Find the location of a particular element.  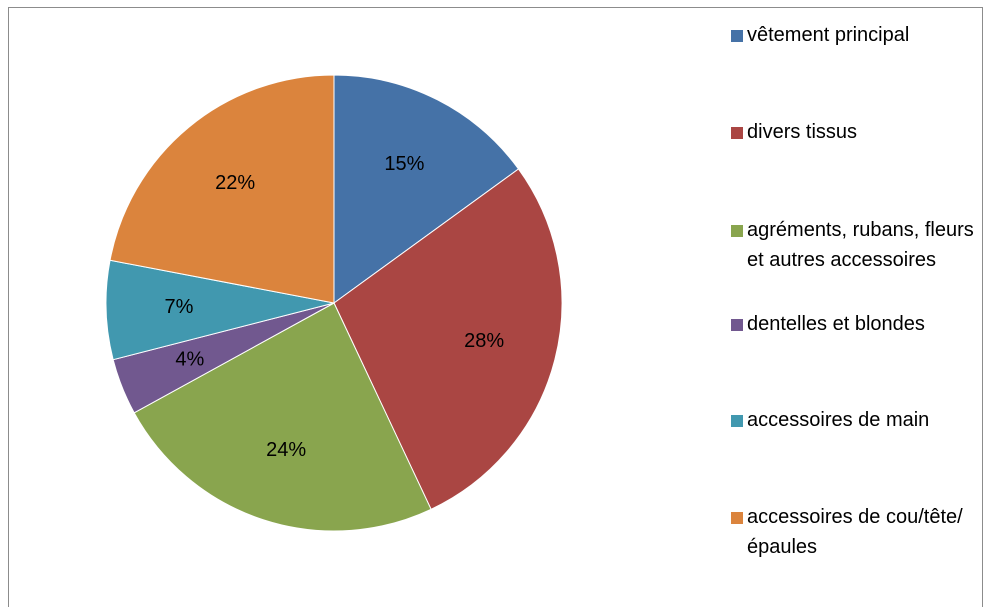

pie-slice-label-5: 22% is located at coordinates (235, 183).